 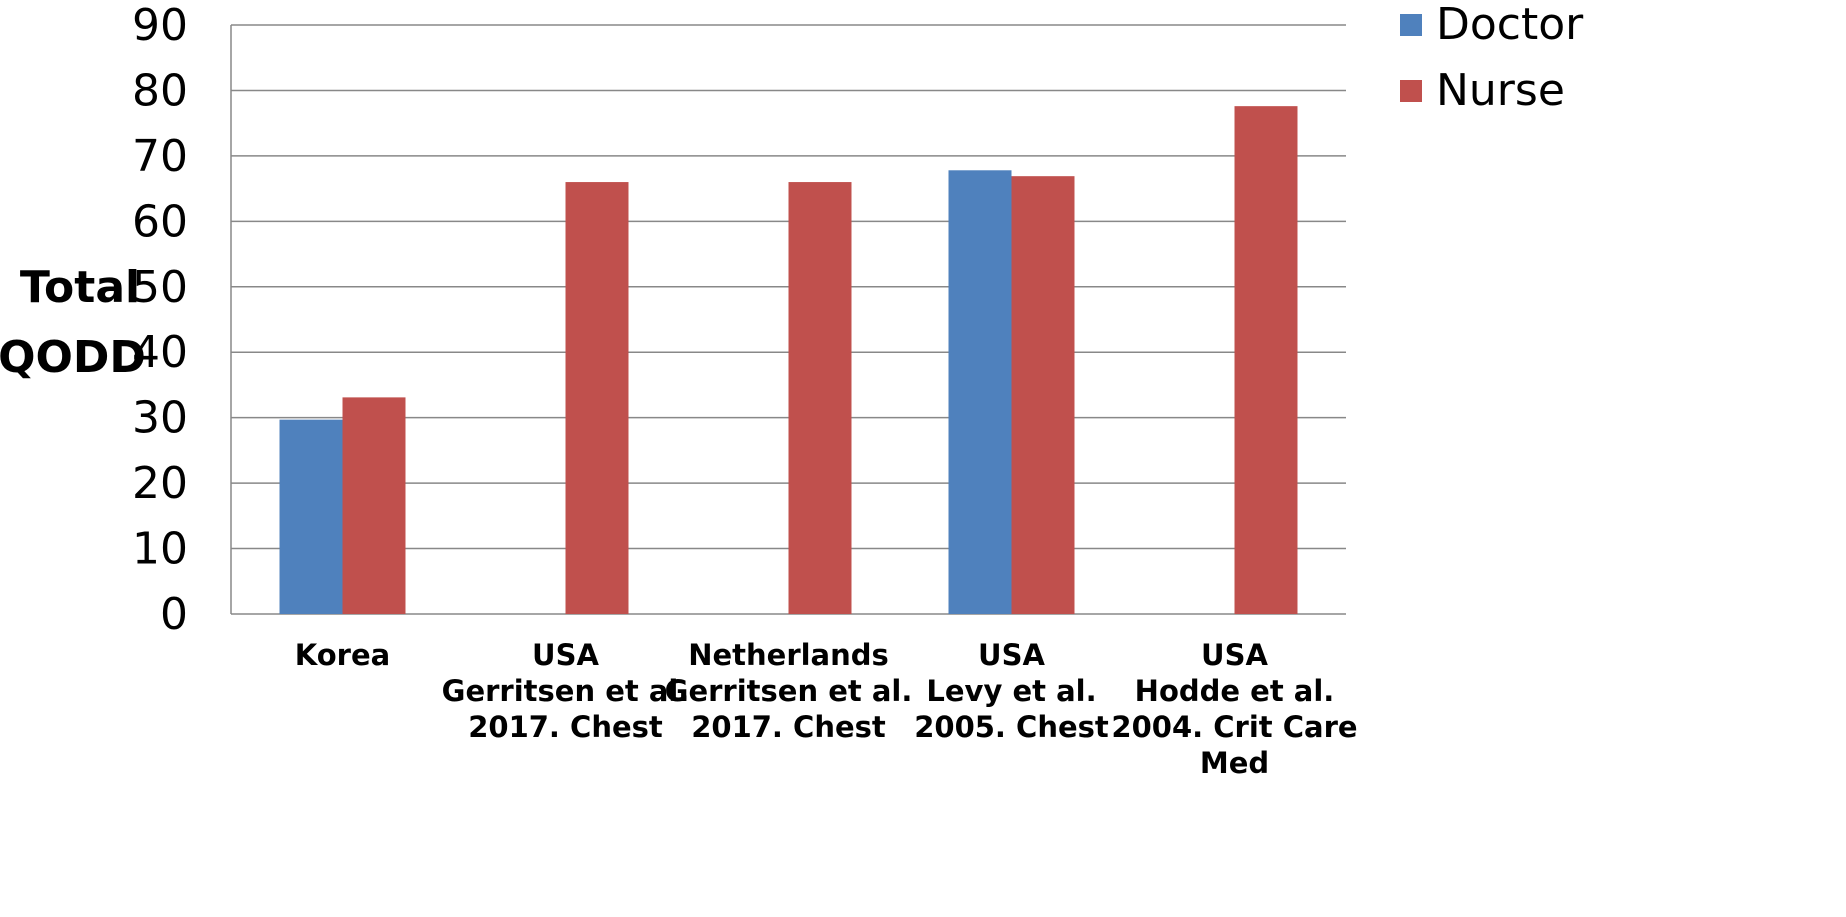 What do you see at coordinates (1234, 763) in the screenshot?
I see `category-label: Med` at bounding box center [1234, 763].